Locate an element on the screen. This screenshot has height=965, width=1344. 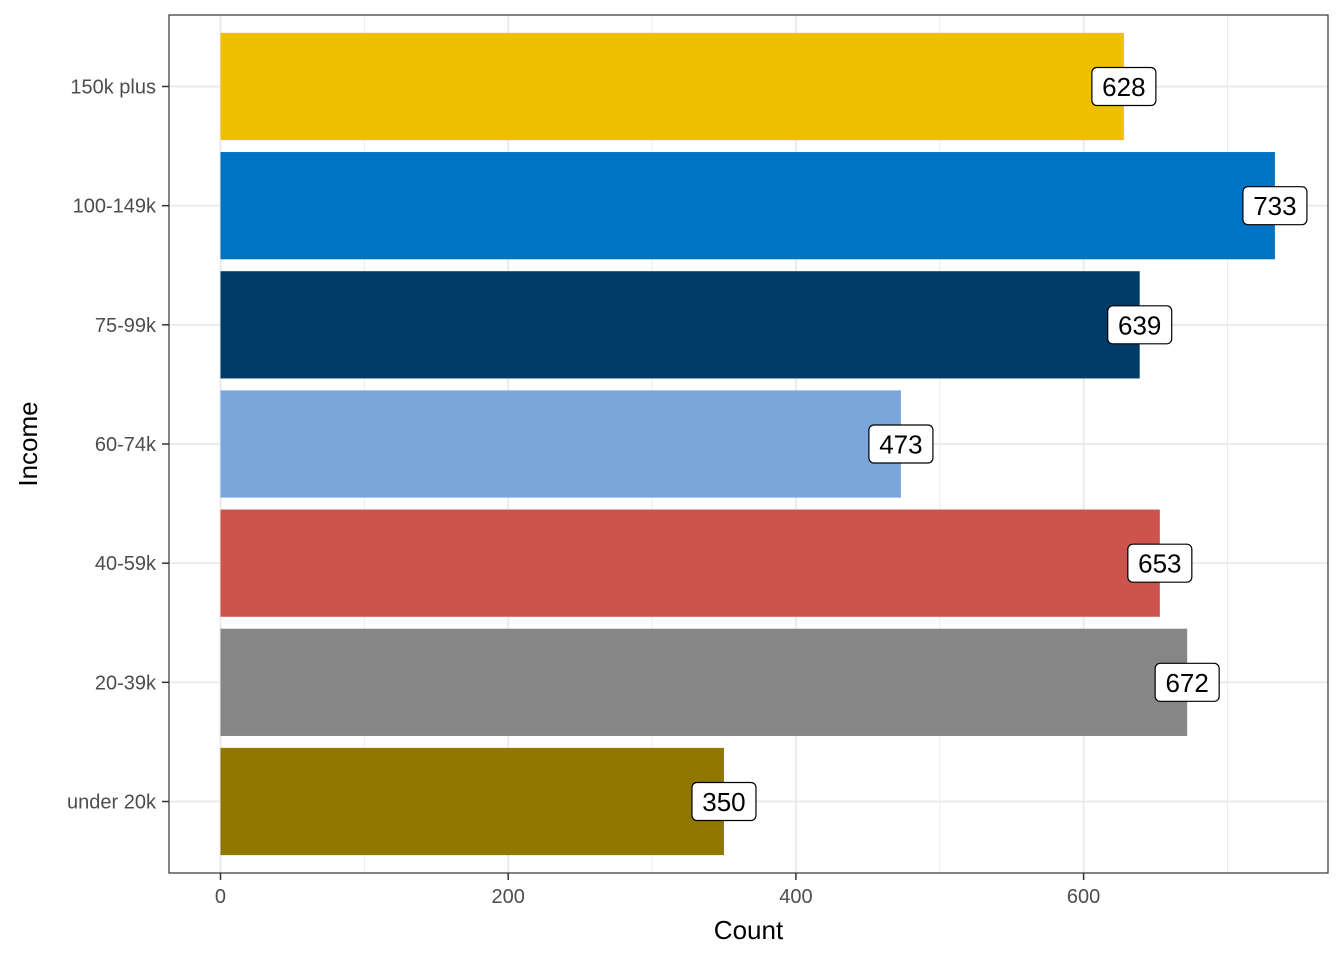
x-axis: 0 200 400 600 is located at coordinates (657, 890).